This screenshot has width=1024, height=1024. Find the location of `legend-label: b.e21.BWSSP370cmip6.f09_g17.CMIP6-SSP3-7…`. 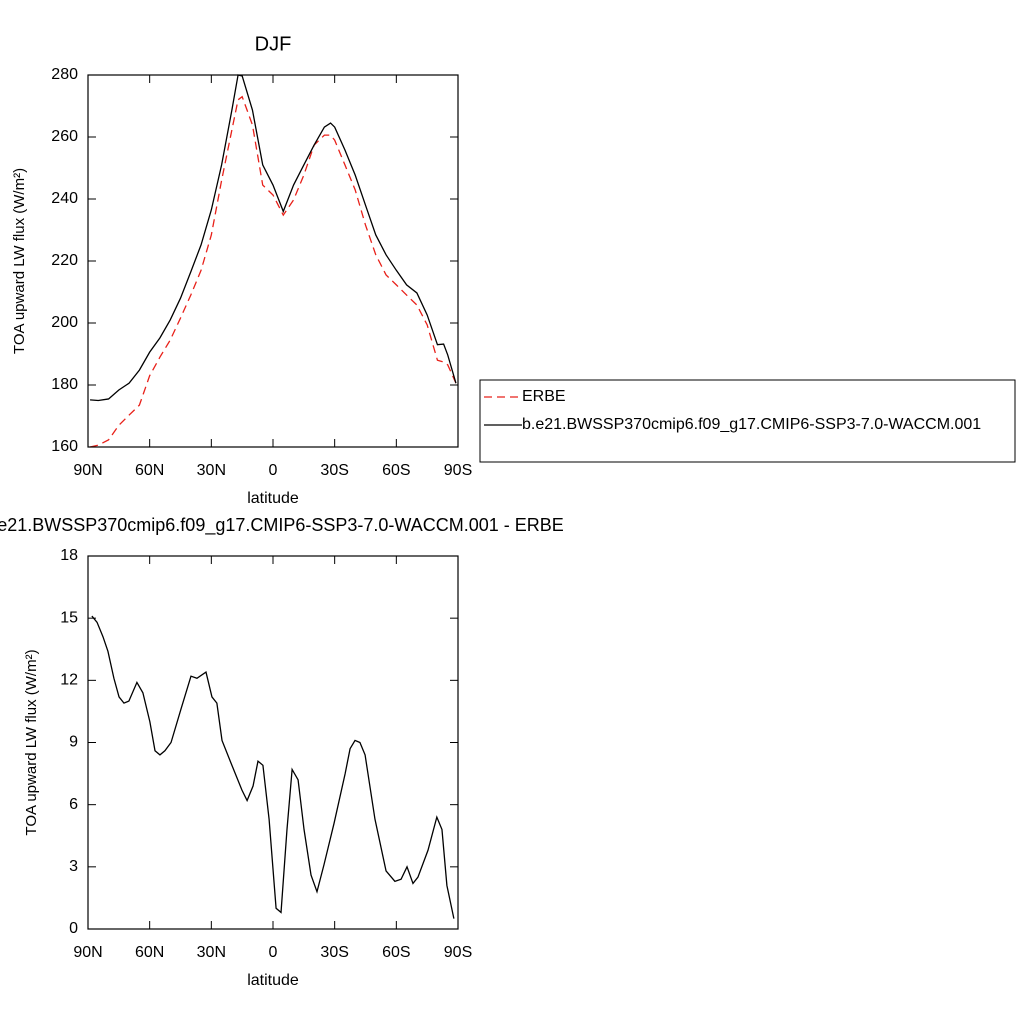

legend-label: b.e21.BWSSP370cmip6.f09_g17.CMIP6-SSP3-7… is located at coordinates (751, 424).